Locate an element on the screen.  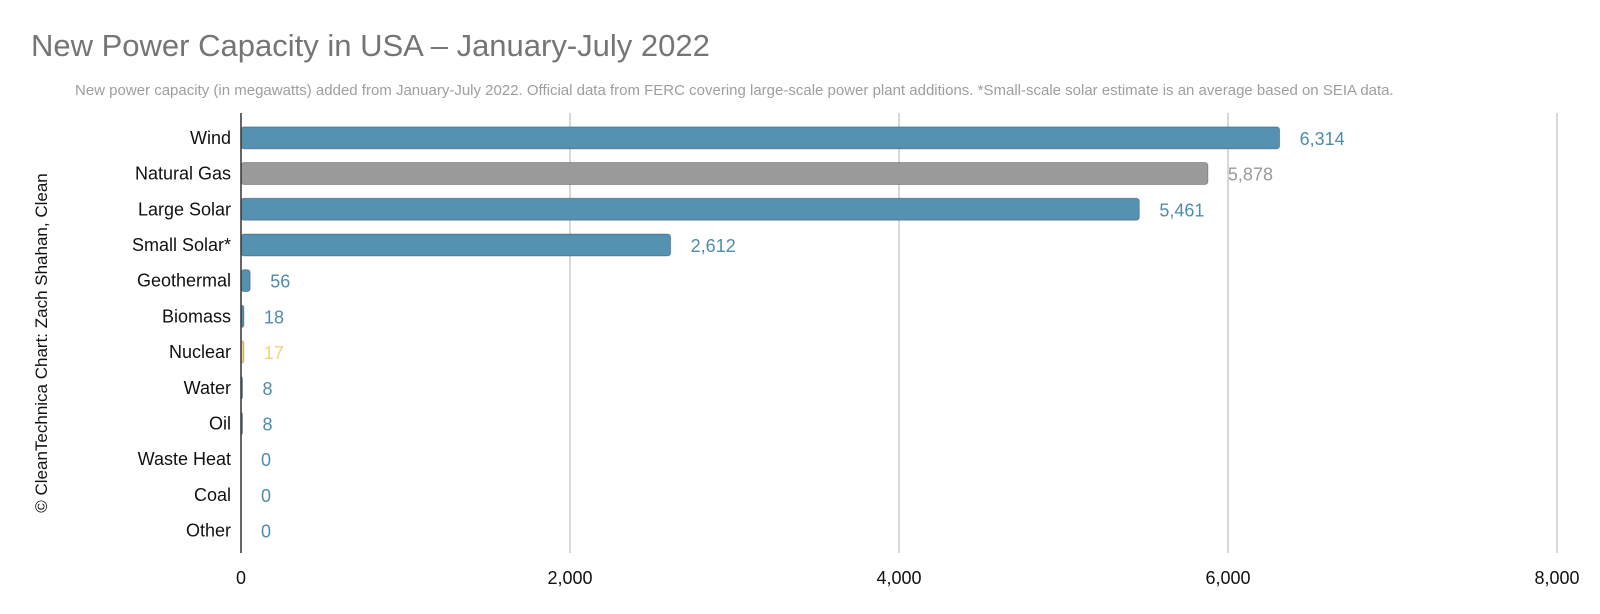
category-label-natural-gas: Natural Gas is located at coordinates (183, 174).